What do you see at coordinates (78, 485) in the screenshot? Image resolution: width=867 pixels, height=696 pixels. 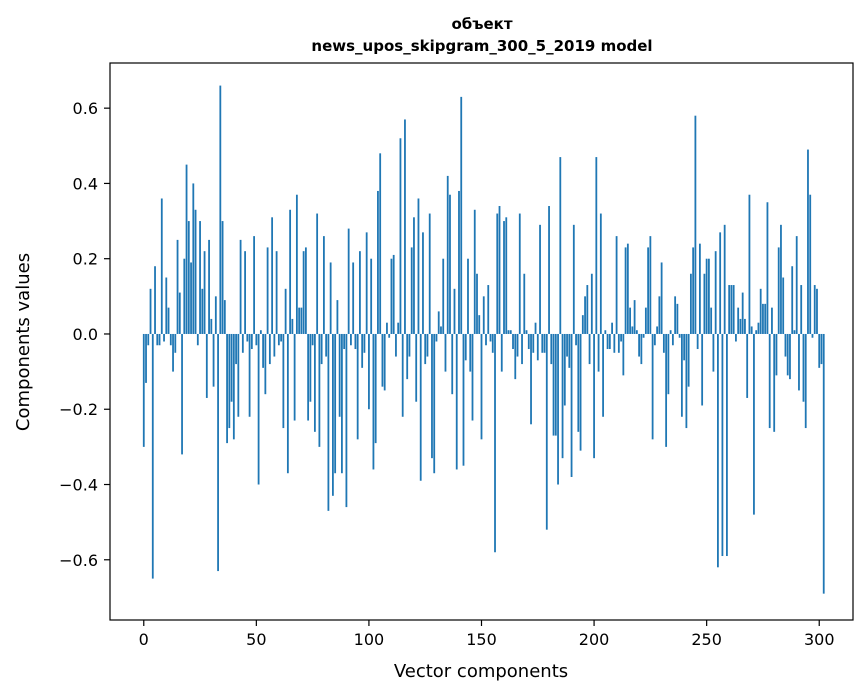 I see `y-tick-label: −0.4` at bounding box center [78, 485].